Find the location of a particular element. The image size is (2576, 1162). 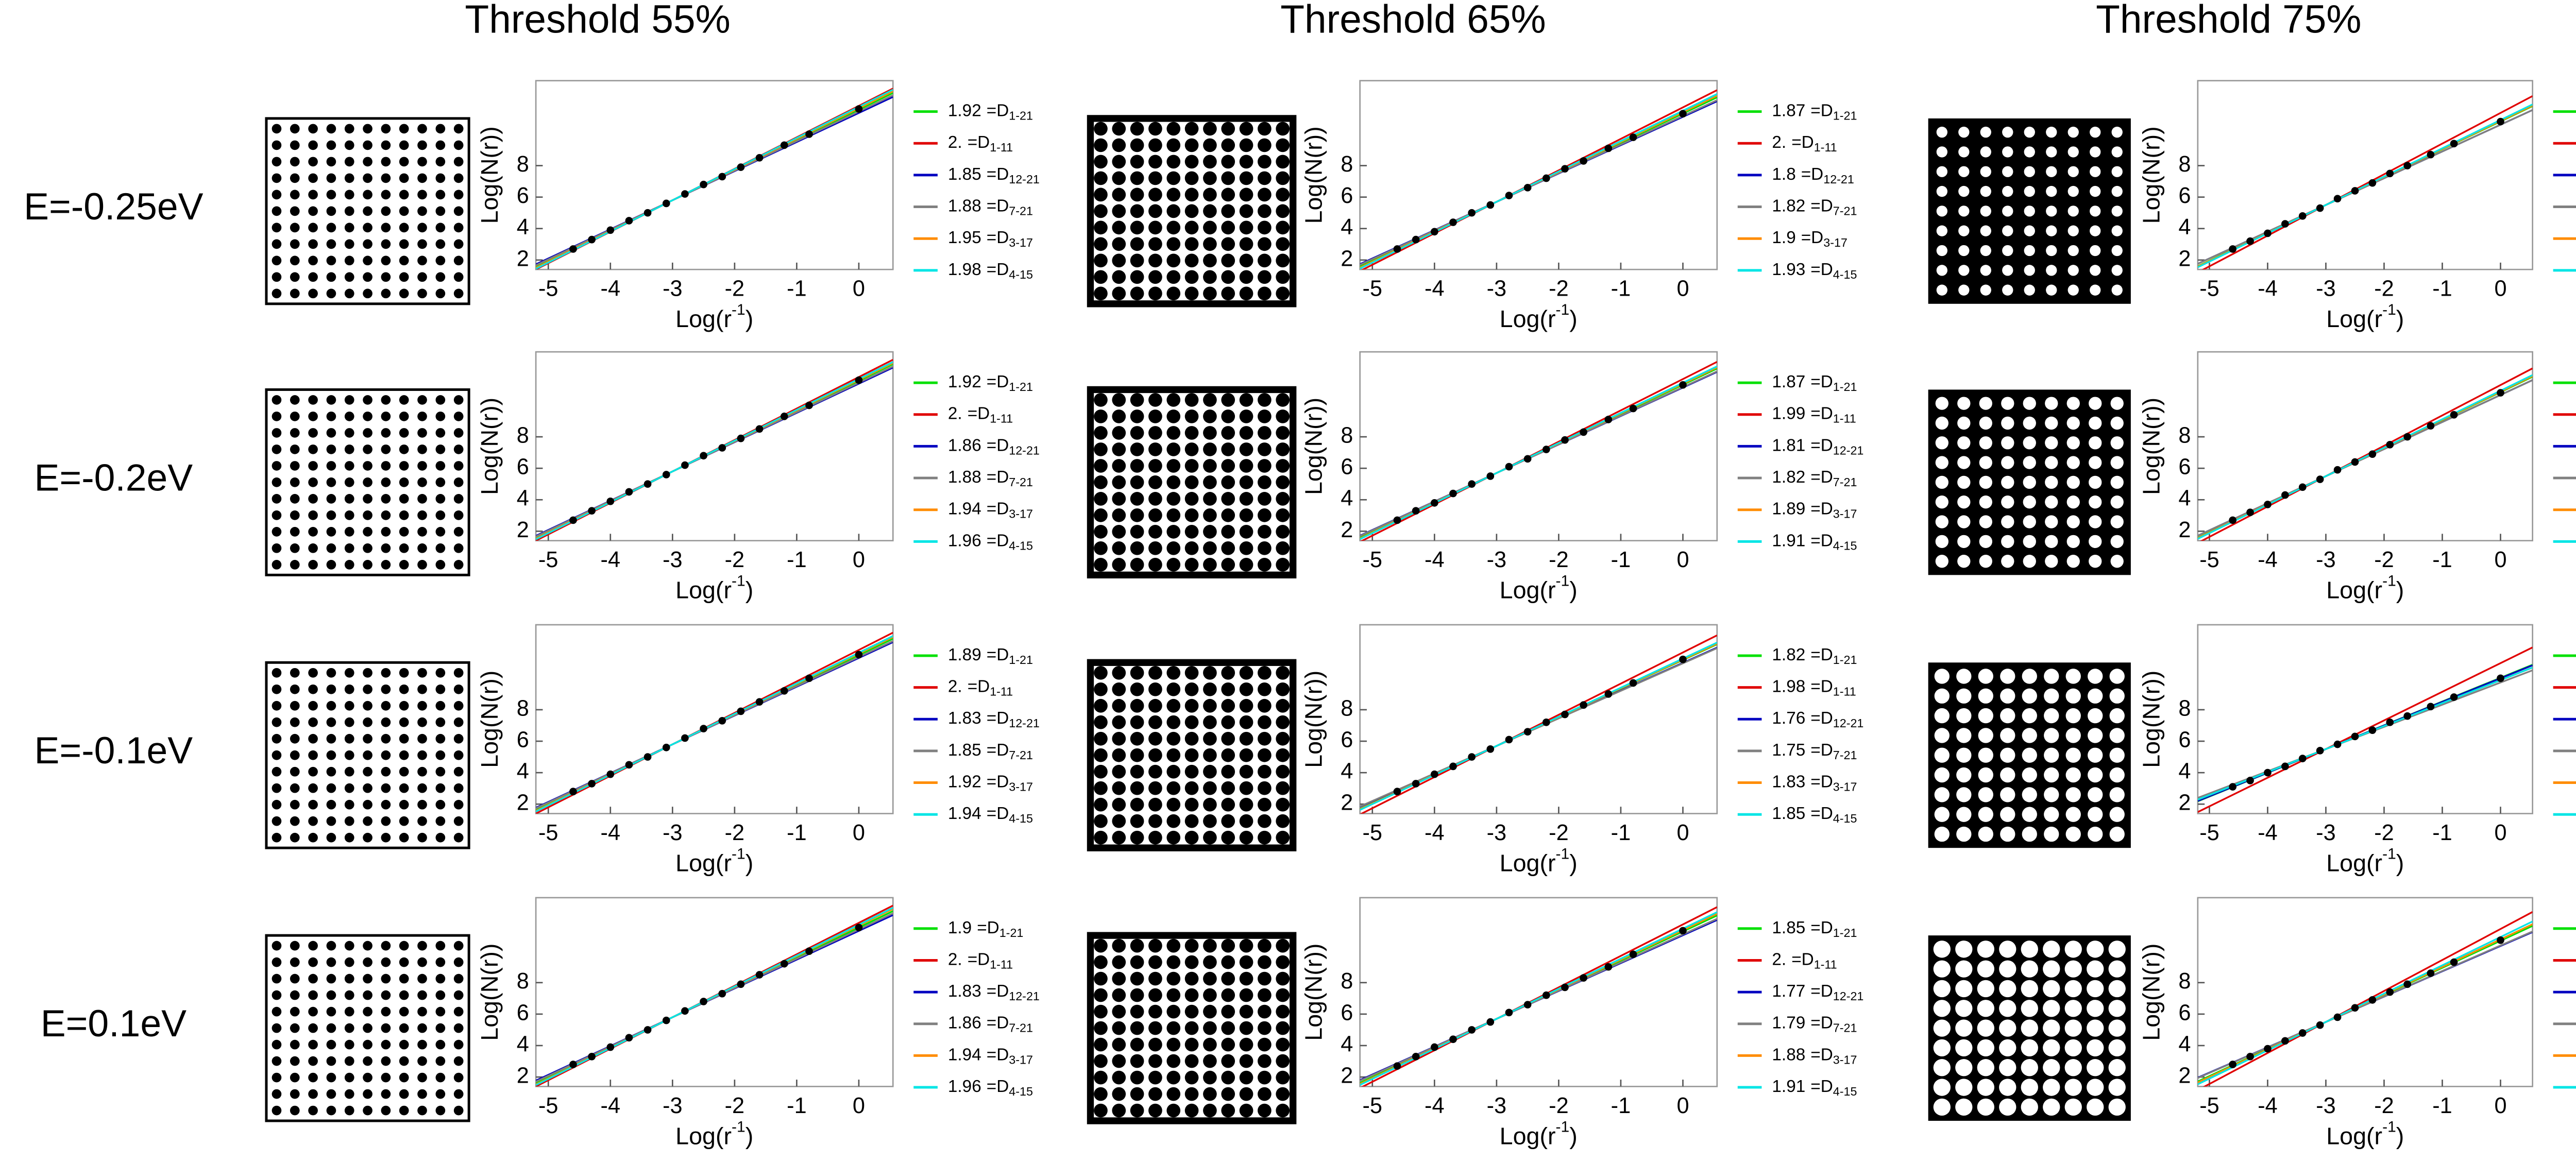

x-label-sup: -1 is located at coordinates (2389, 1126).